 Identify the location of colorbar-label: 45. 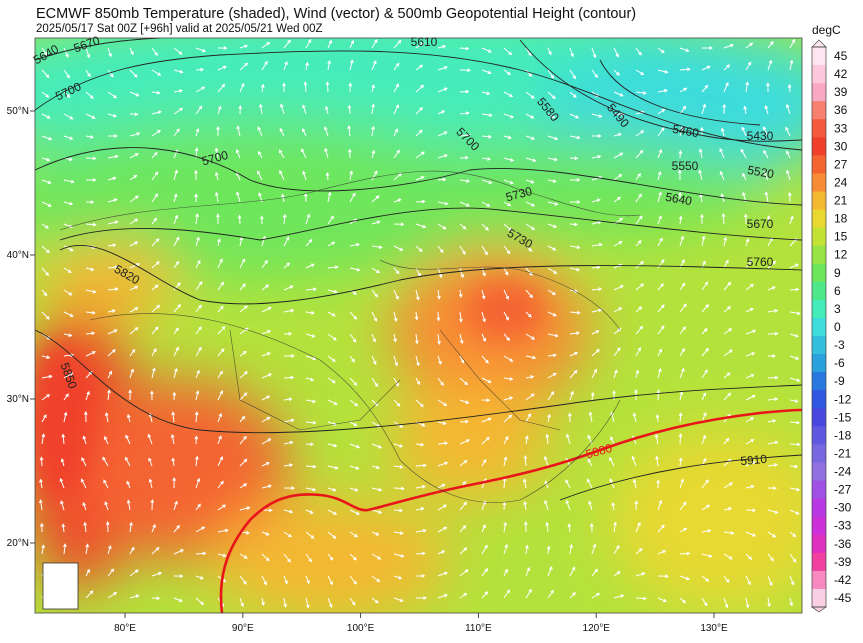
(841, 56).